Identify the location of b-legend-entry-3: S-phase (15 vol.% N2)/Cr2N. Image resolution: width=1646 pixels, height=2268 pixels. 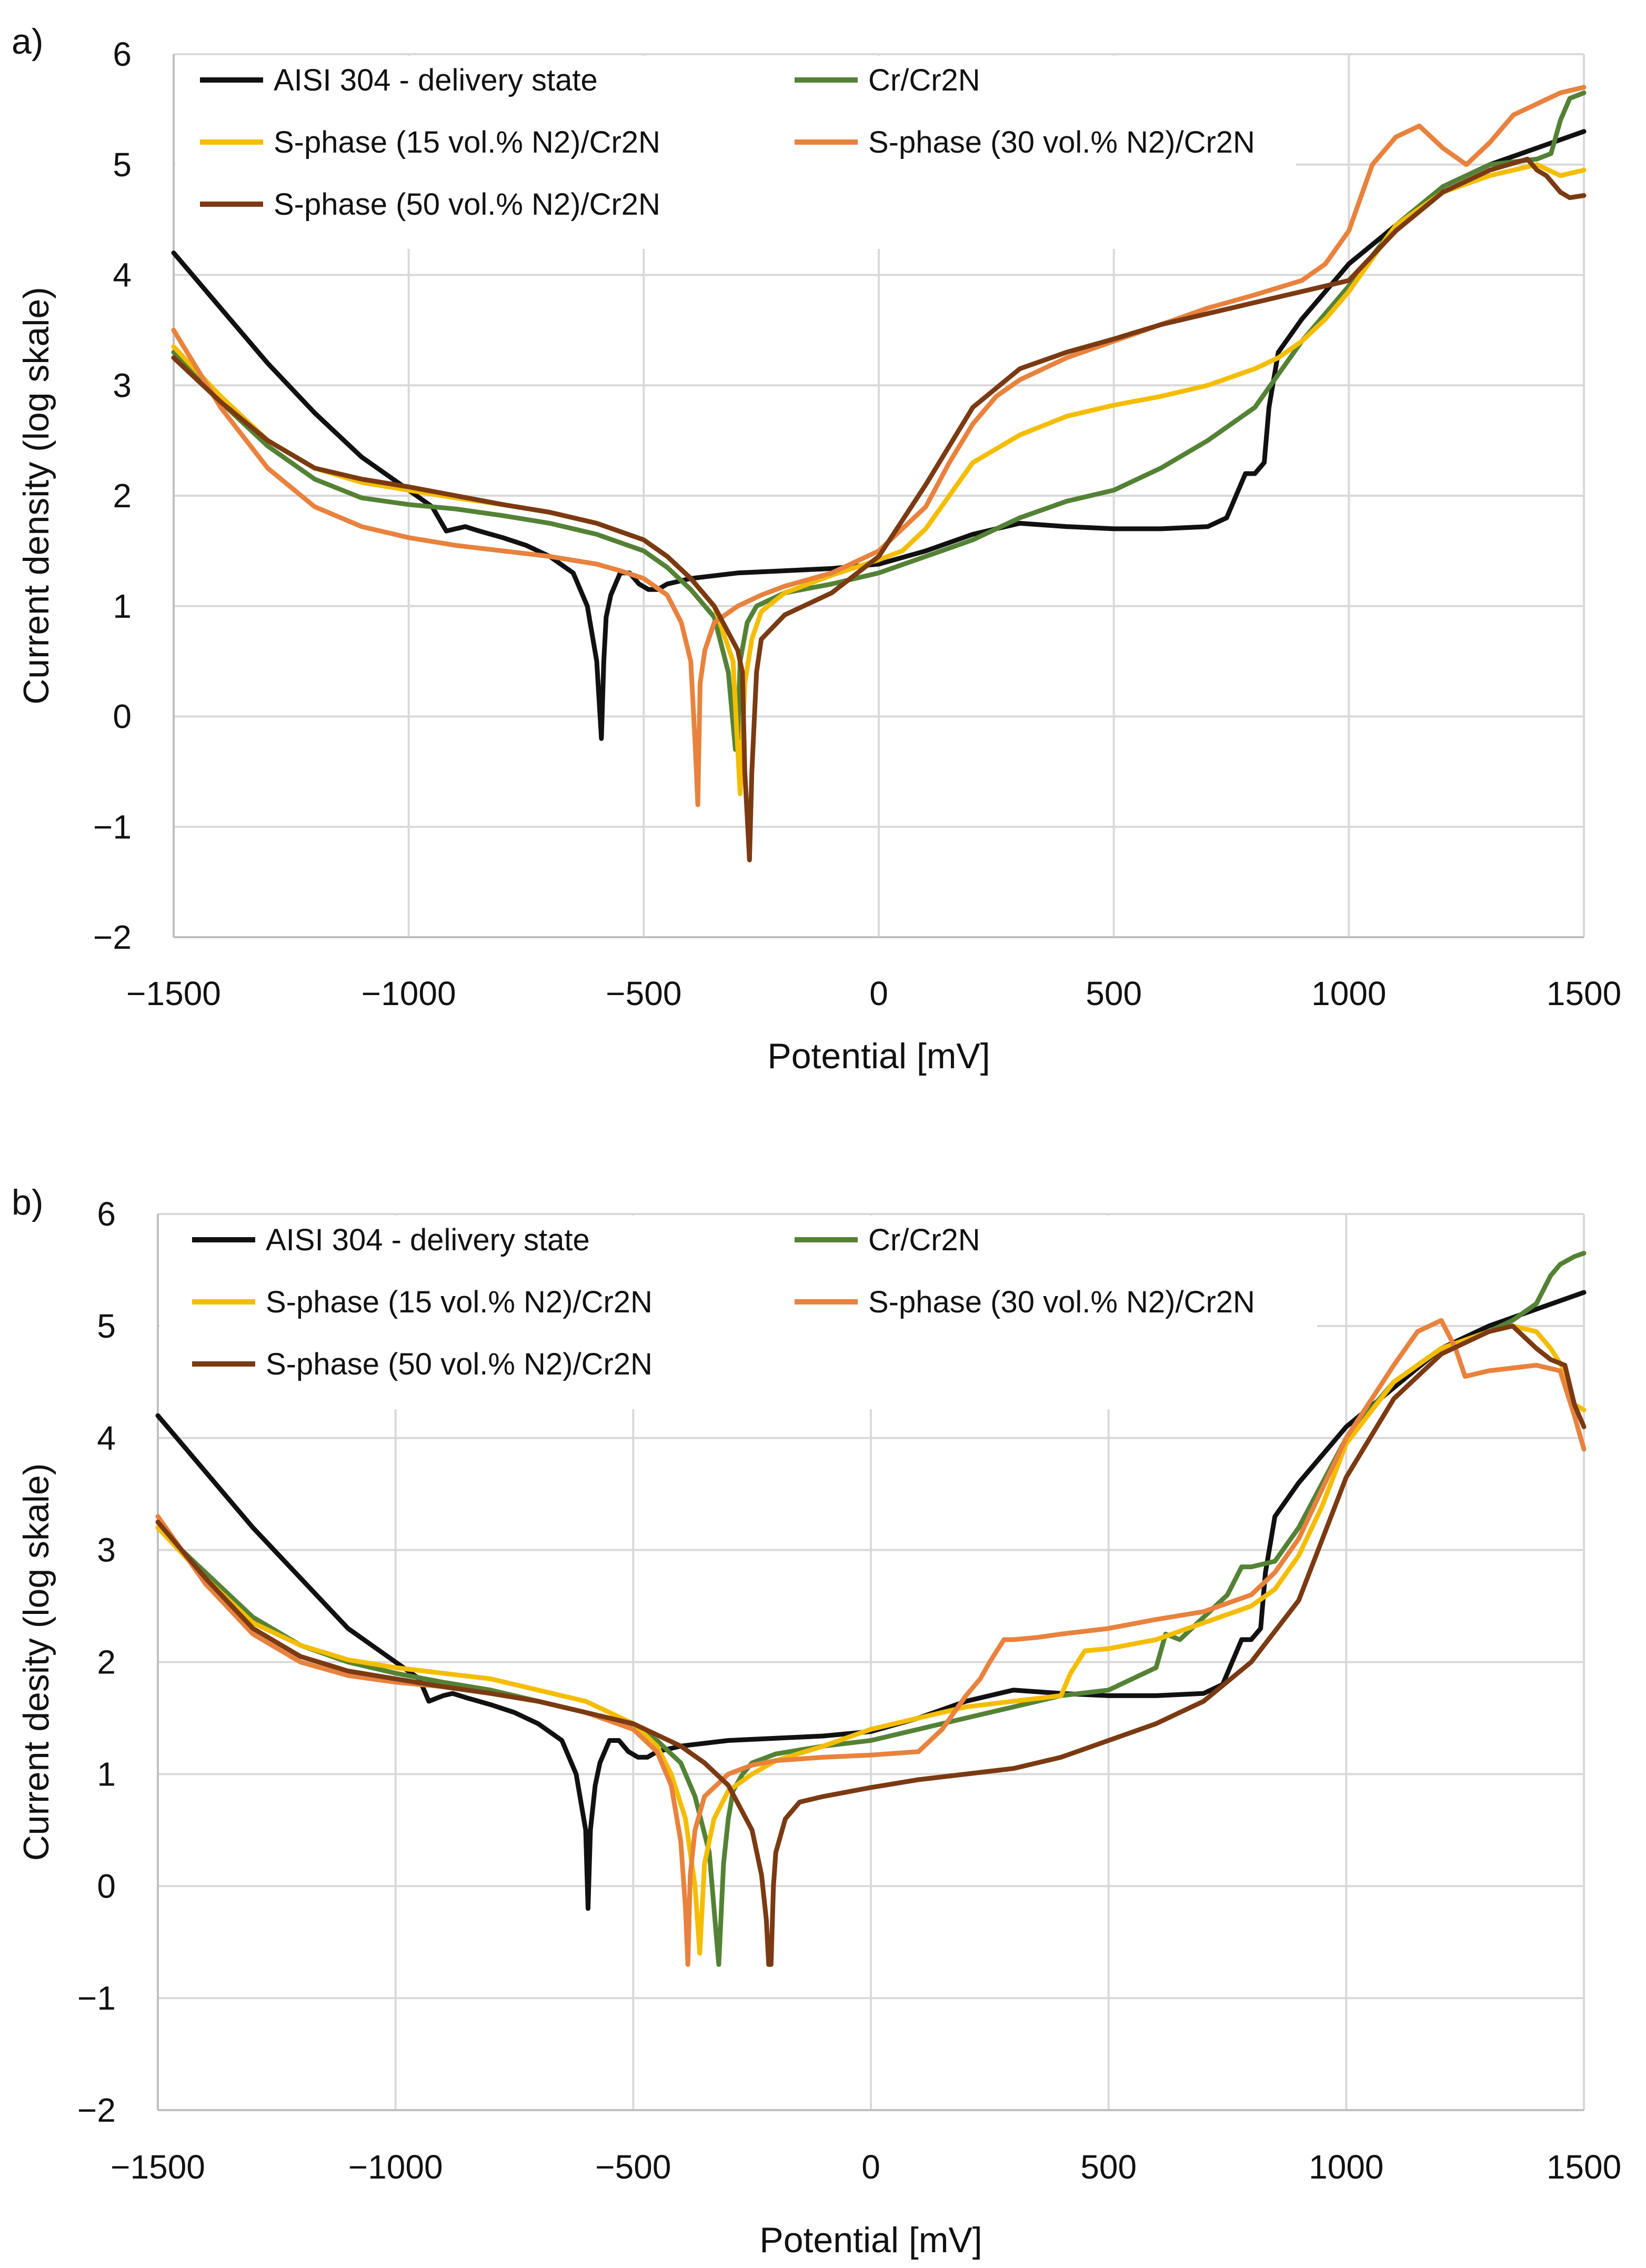
(459, 1302).